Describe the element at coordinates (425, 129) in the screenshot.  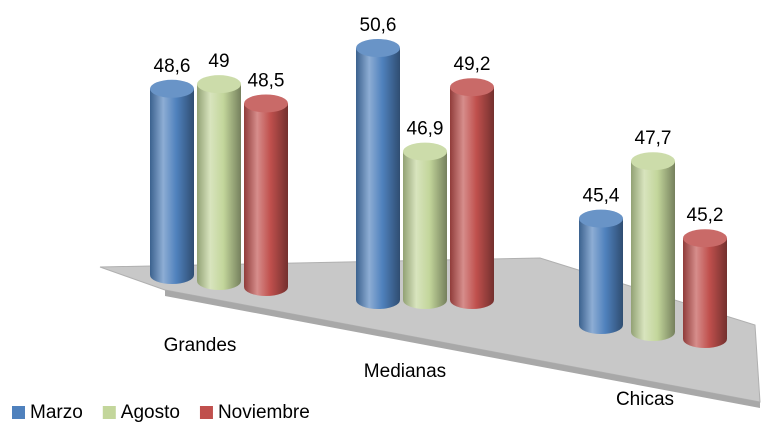
I see `data-label: 46,9` at that location.